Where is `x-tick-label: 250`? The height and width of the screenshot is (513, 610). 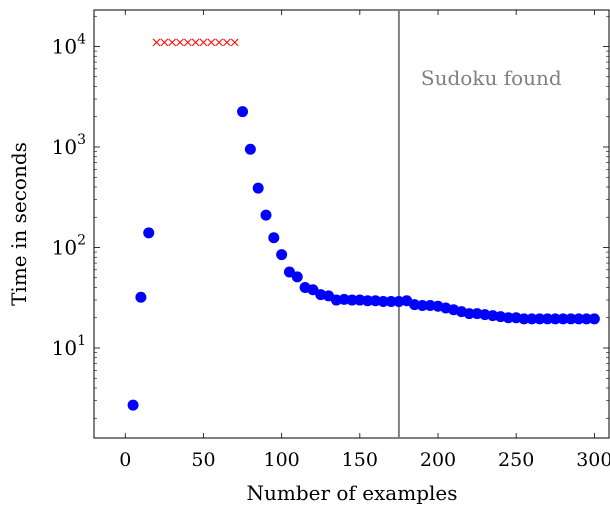 x-tick-label: 250 is located at coordinates (516, 460).